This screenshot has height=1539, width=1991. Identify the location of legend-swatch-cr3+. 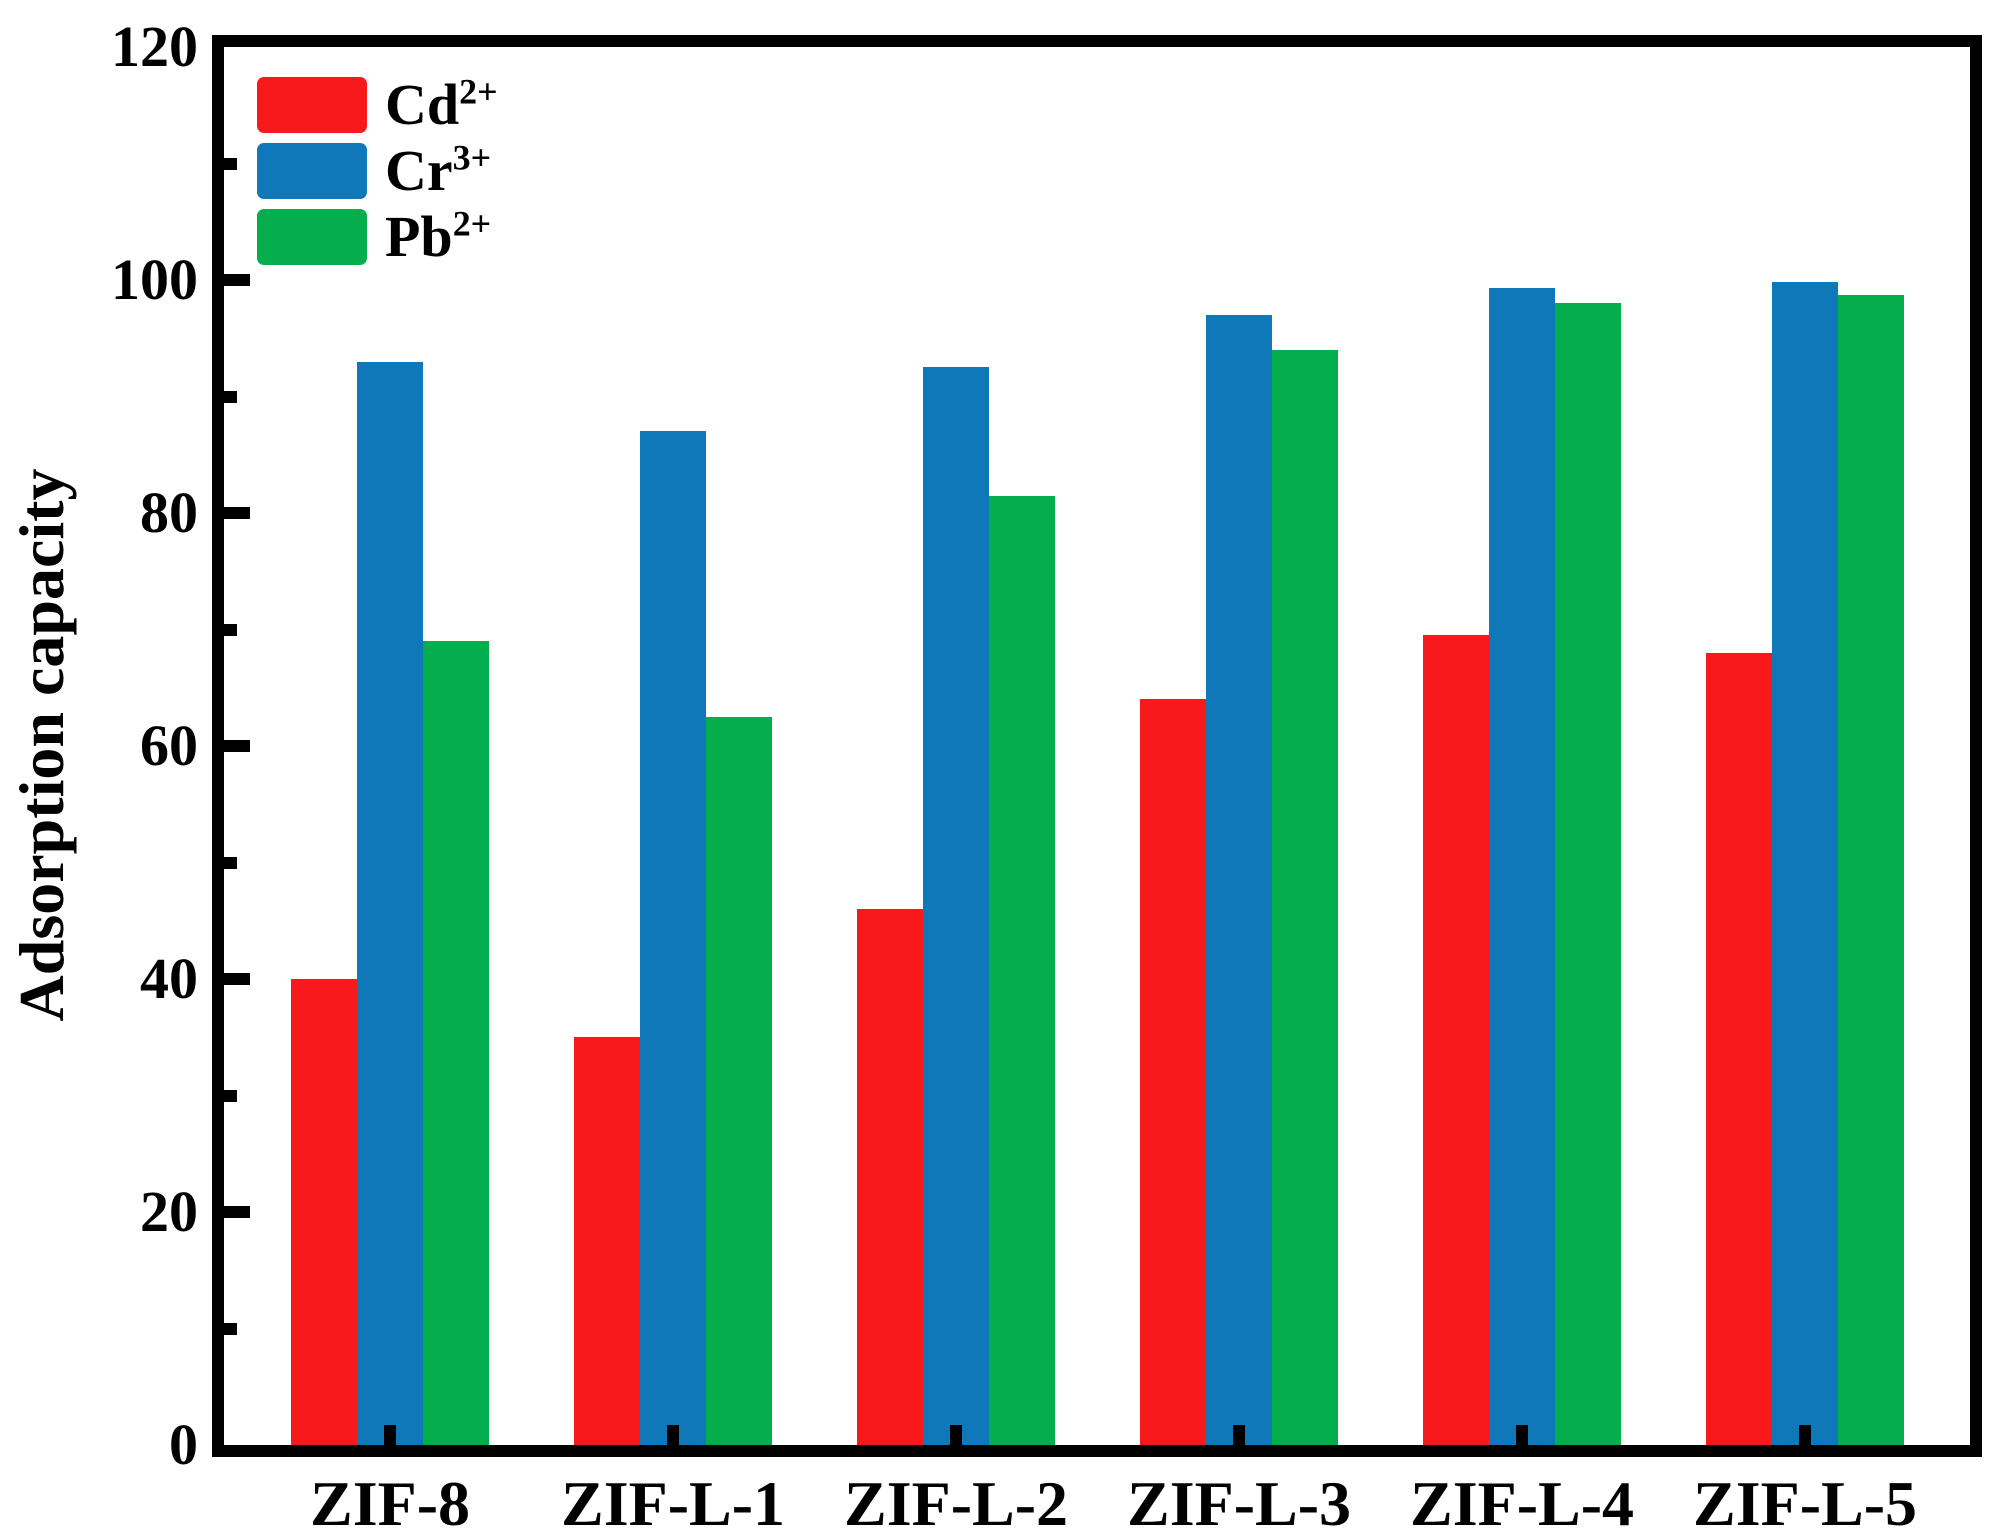
(312, 171).